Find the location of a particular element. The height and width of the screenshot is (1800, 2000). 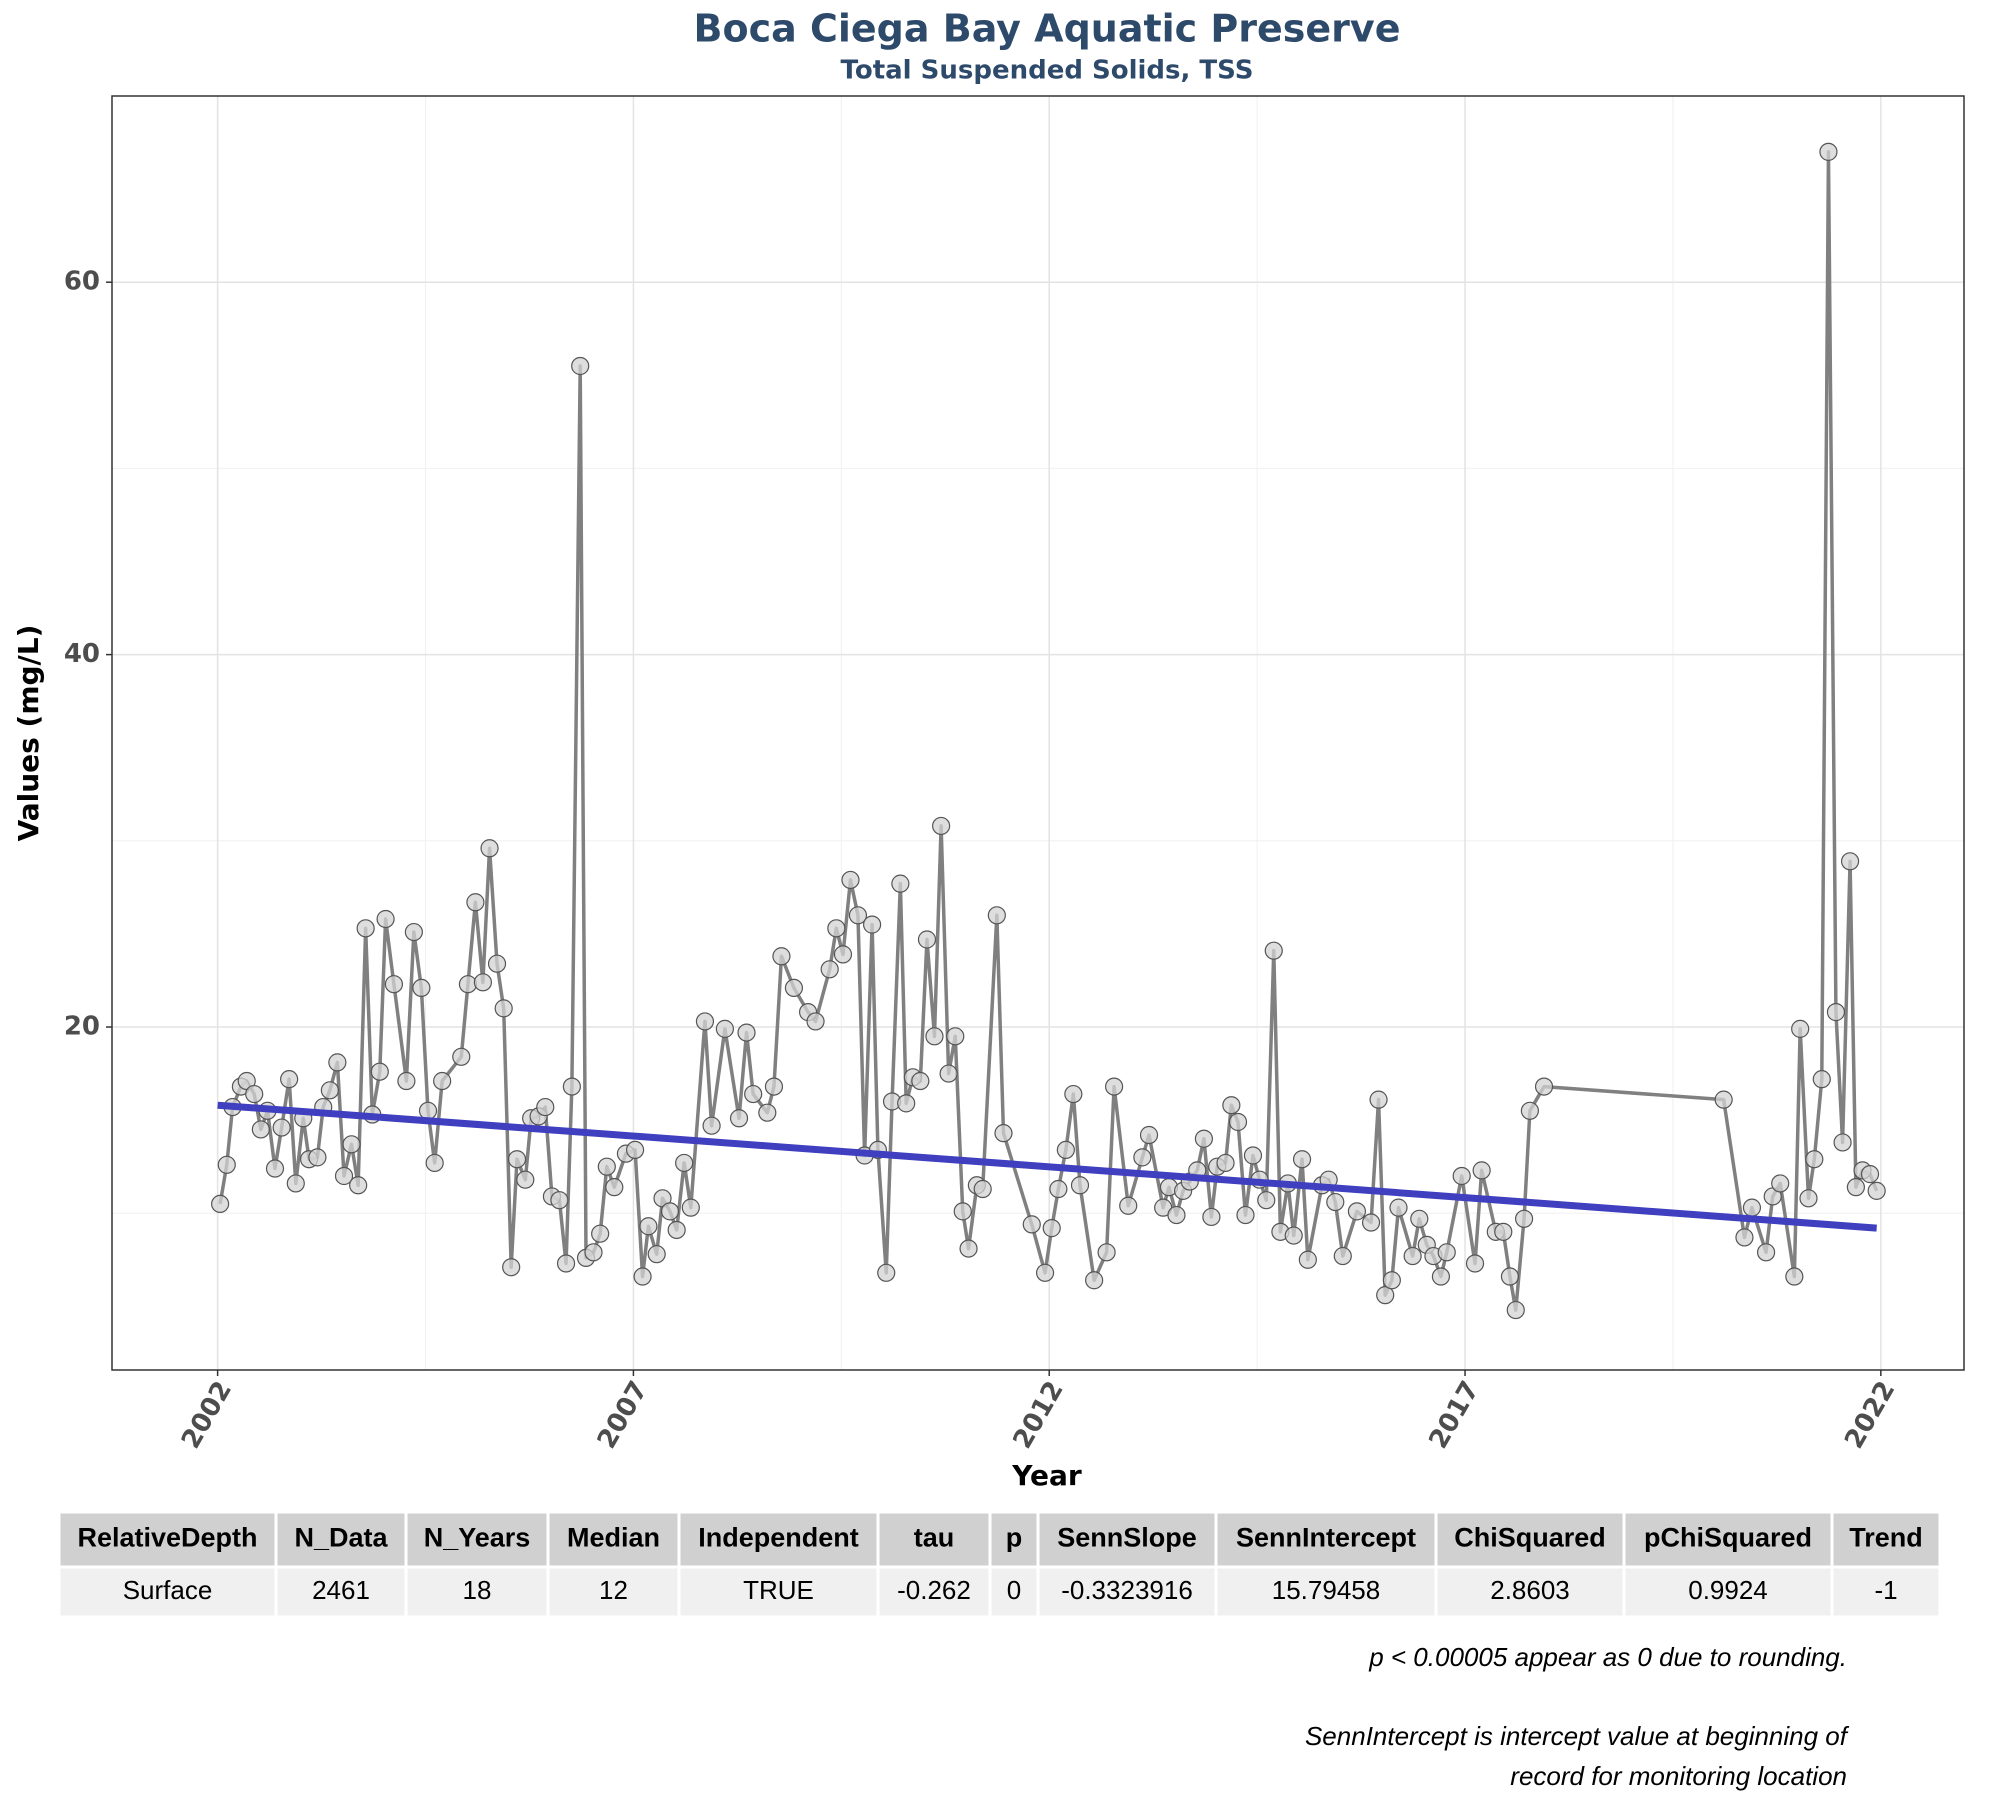

table-header: N_Data is located at coordinates (341, 1538).